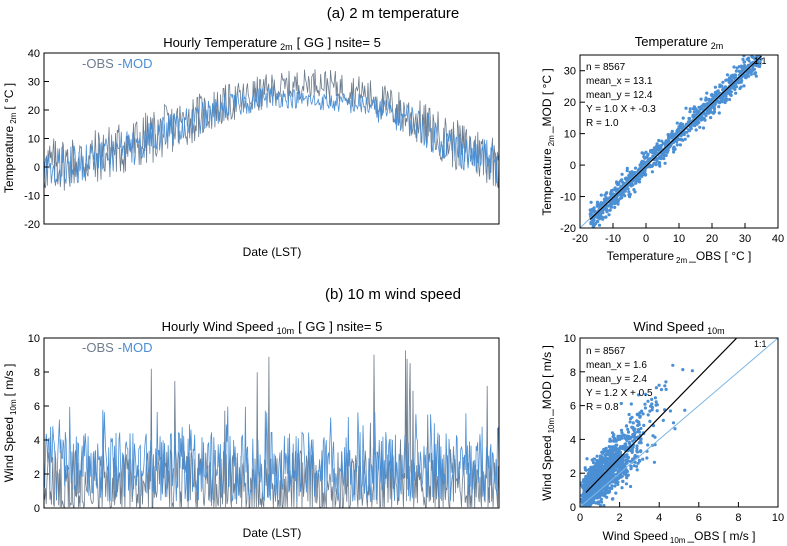 The height and width of the screenshot is (546, 787). What do you see at coordinates (668, 326) in the screenshot?
I see `sc-b-title-main: Wind Speed` at bounding box center [668, 326].